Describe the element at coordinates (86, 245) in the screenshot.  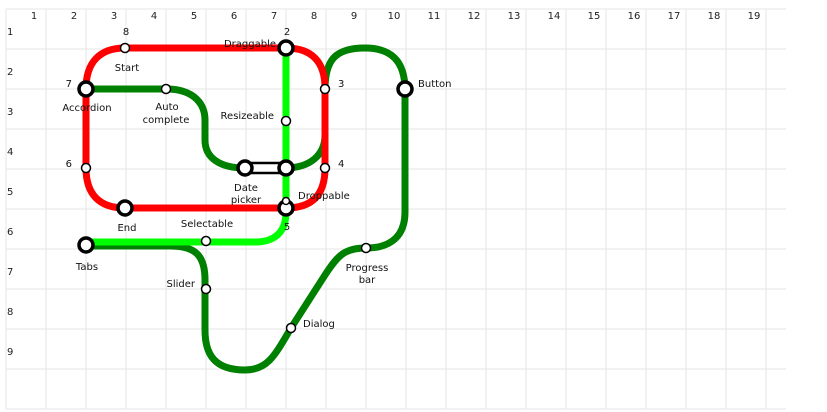
I see `station-tabs-marker` at that location.